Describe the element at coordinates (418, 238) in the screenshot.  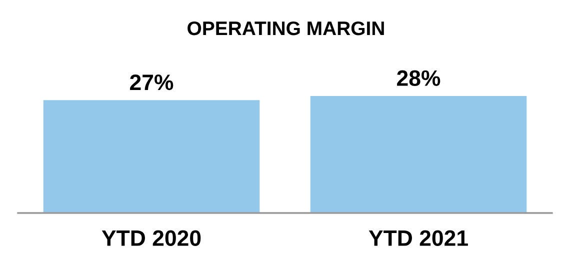
I see `x-tick-label: YTD 2021` at that location.